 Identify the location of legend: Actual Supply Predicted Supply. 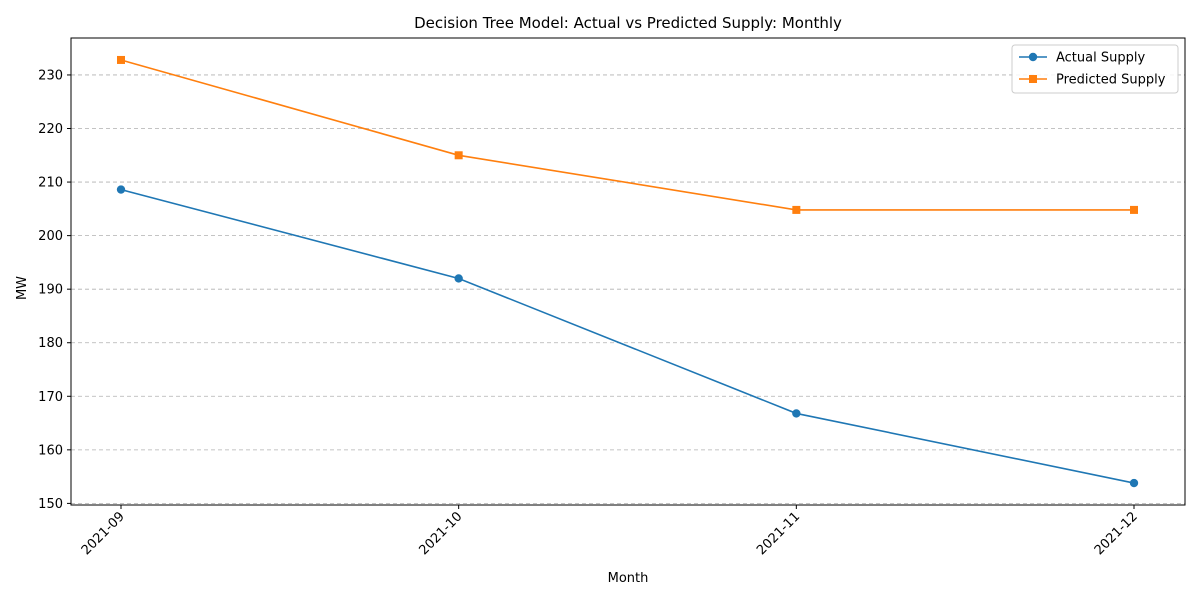
(1095, 69).